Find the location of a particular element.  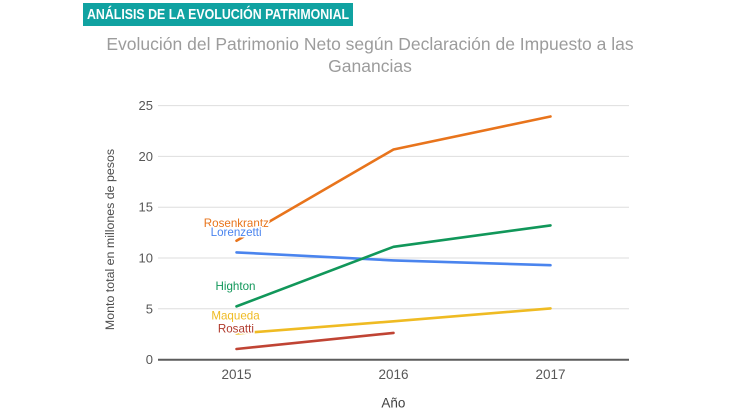

svg-text: 2015 is located at coordinates (236, 374).